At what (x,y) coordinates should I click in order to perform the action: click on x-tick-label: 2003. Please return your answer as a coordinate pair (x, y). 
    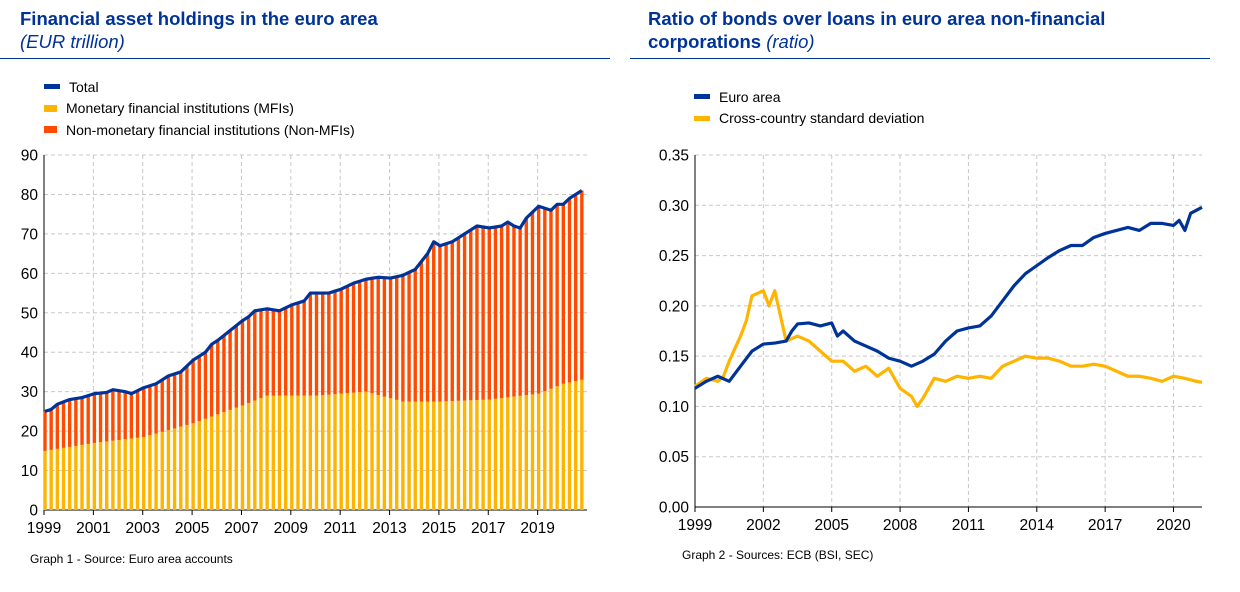
    Looking at the image, I should click on (142, 528).